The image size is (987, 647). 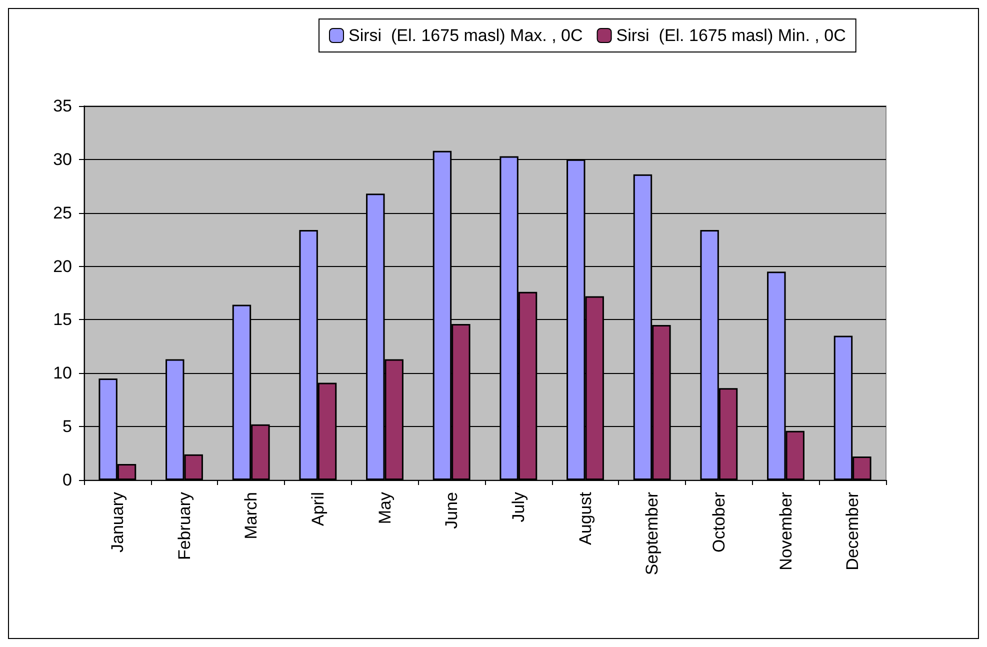 I want to click on x-tick-label: April, so click(x=318, y=509).